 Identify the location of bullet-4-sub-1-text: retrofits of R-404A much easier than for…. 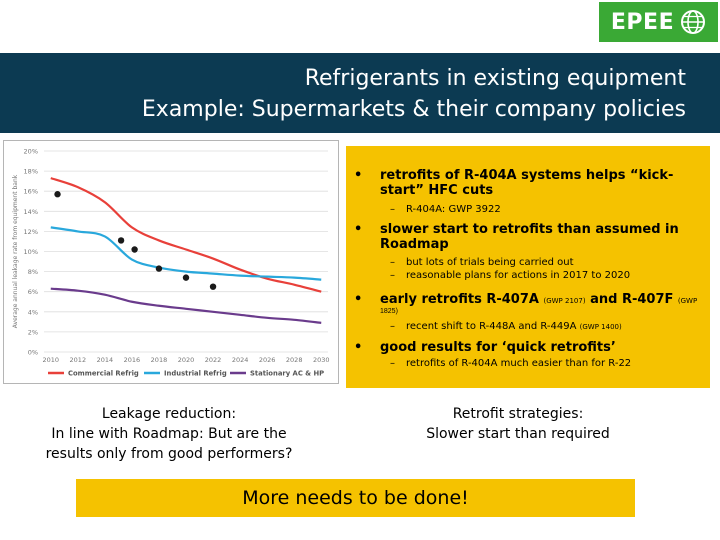
(519, 363).